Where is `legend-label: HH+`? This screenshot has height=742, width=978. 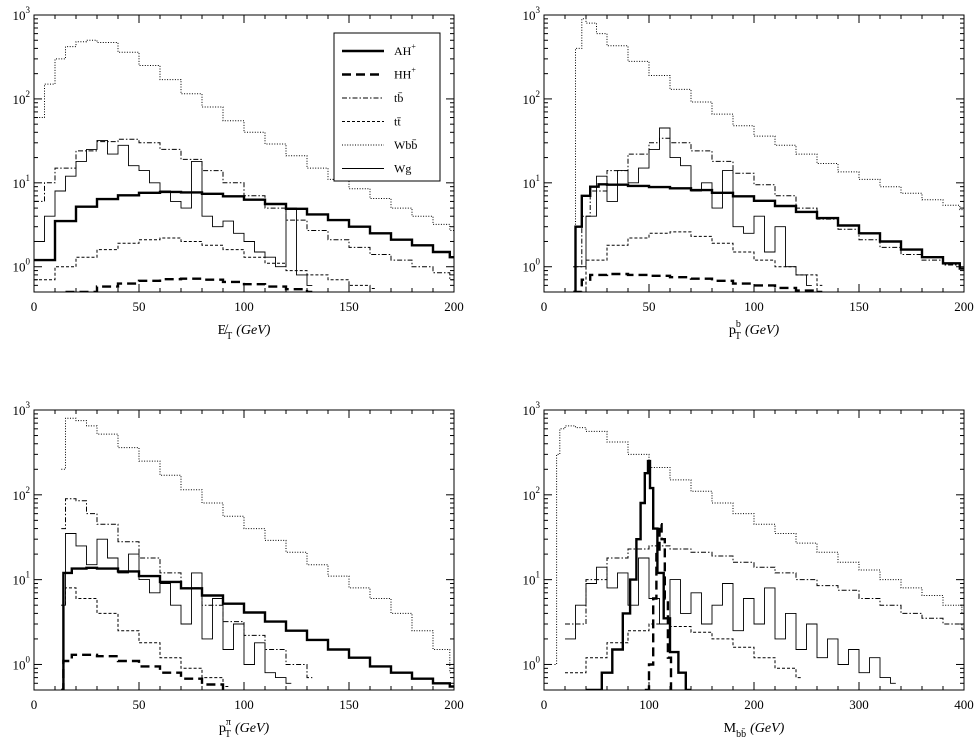
legend-label: HH+ is located at coordinates (405, 74).